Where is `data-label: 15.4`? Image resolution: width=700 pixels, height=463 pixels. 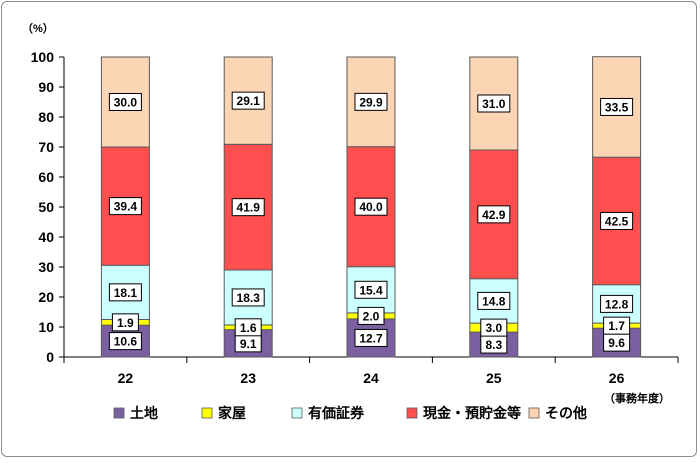
data-label: 15.4 is located at coordinates (371, 290).